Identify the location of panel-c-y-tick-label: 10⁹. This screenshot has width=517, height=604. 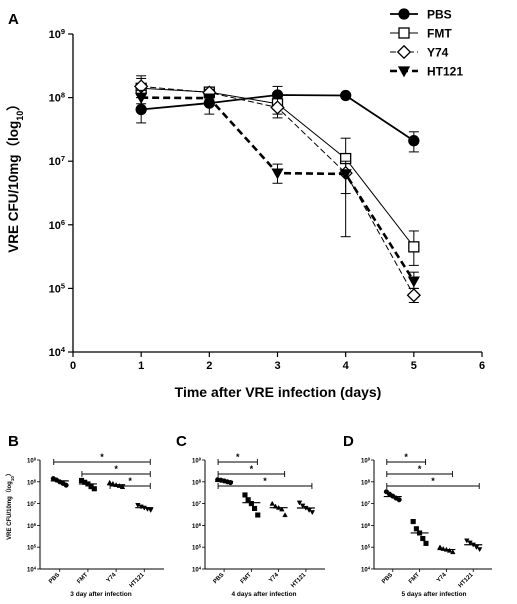
(197, 460).